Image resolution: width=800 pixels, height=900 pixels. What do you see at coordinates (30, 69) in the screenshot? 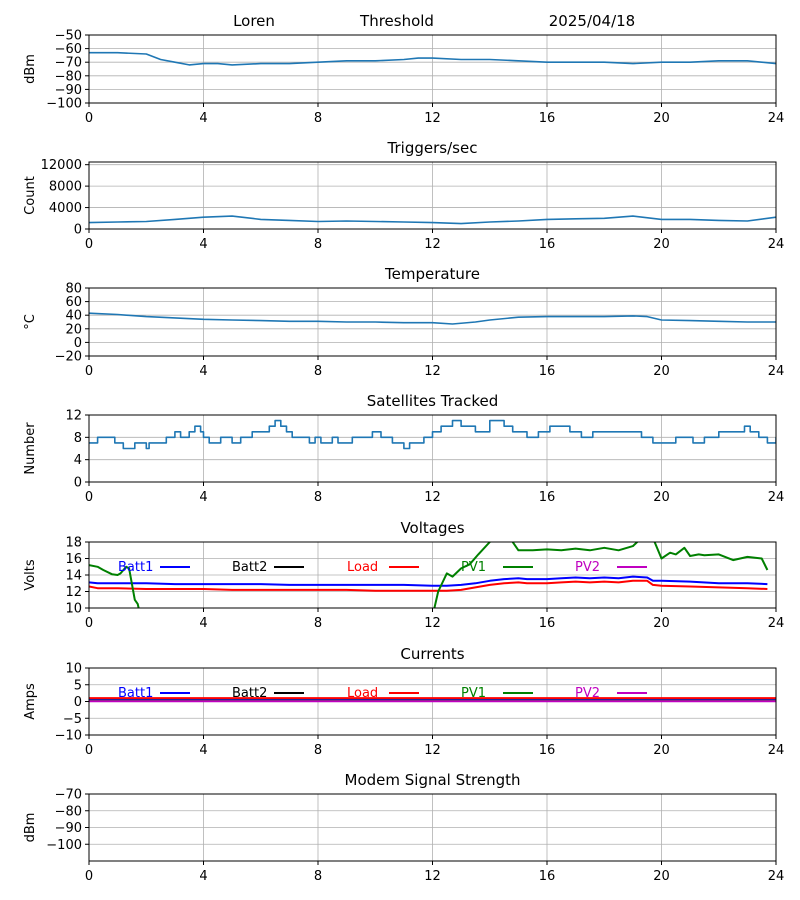
I see `y-axis-label: dBm` at bounding box center [30, 69].